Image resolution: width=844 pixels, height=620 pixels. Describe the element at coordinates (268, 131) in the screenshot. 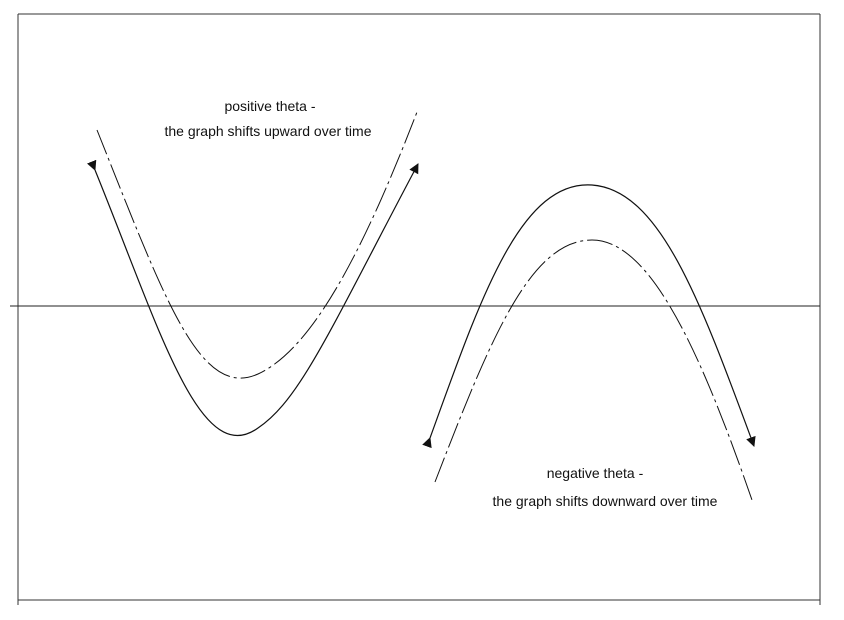

I see `positive-theta-description: the graph shifts upward over time` at that location.